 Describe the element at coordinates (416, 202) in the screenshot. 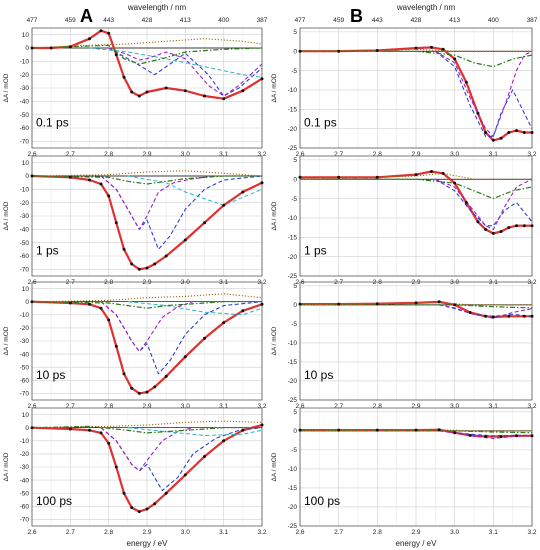

I see `series-fit` at that location.